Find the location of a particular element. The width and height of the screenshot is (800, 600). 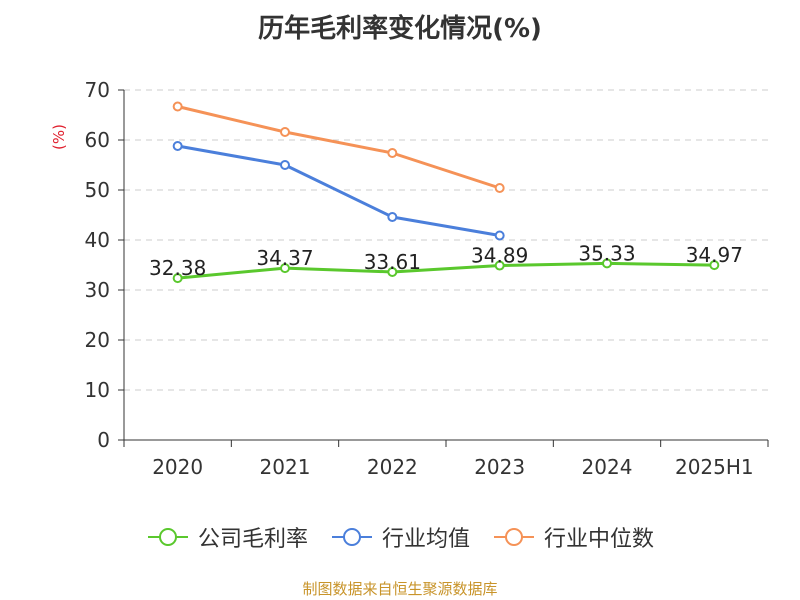

y-tick-label: 70 is located at coordinates (97, 90).